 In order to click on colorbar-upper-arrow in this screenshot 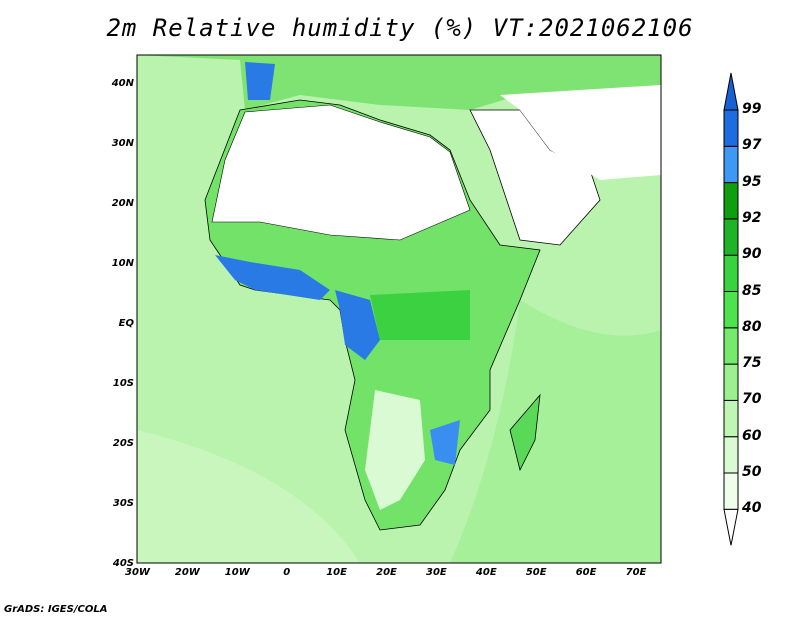, I will do `click(731, 91)`.